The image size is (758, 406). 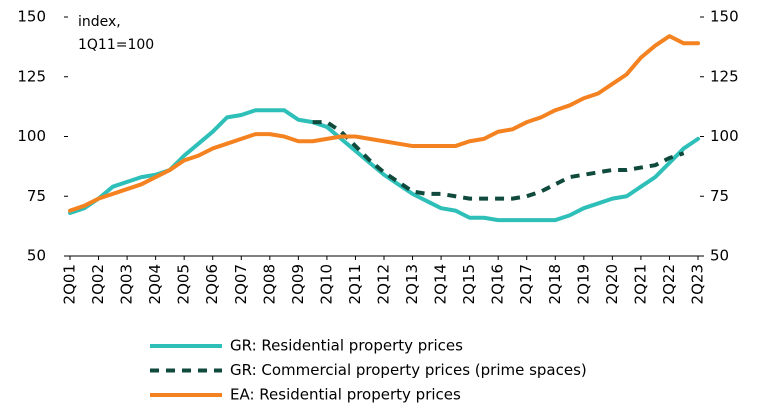 What do you see at coordinates (36, 196) in the screenshot?
I see `y-tick-label: 75` at bounding box center [36, 196].